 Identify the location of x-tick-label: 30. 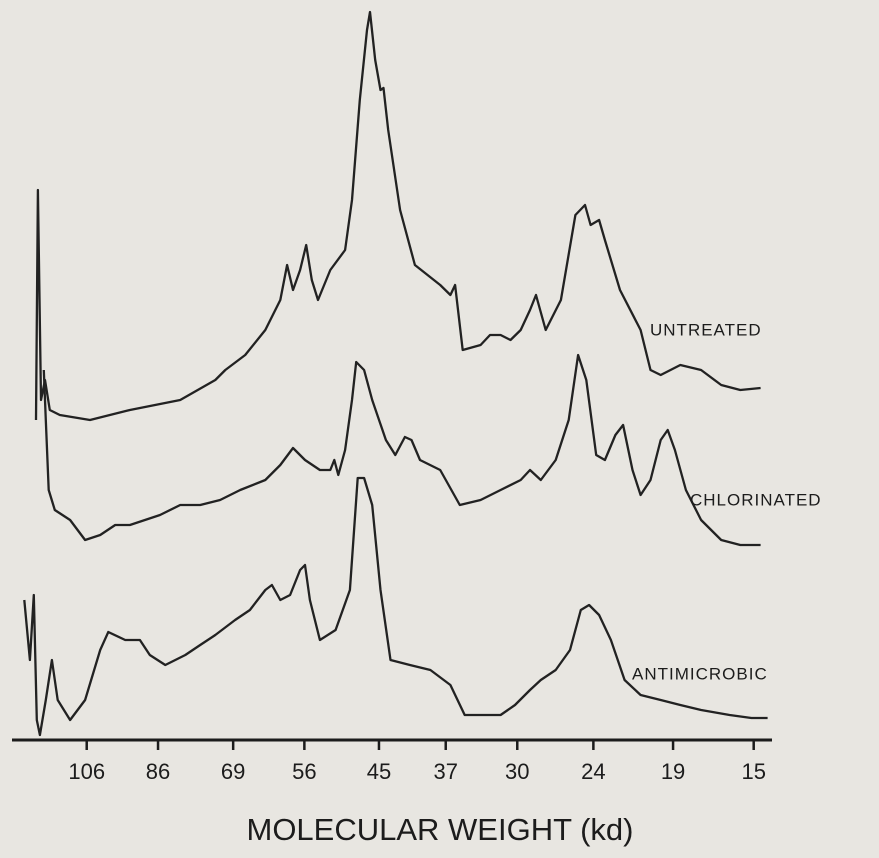
(517, 771).